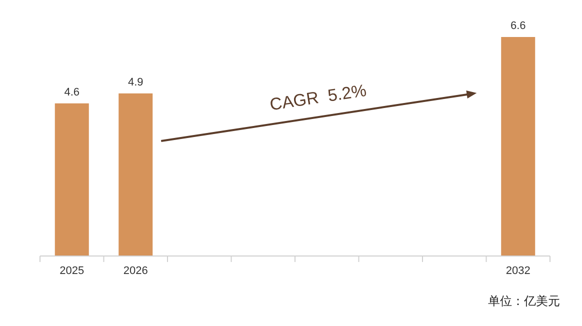 This screenshot has height=326, width=582. I want to click on text: 单位：亿美元, so click(524, 301).